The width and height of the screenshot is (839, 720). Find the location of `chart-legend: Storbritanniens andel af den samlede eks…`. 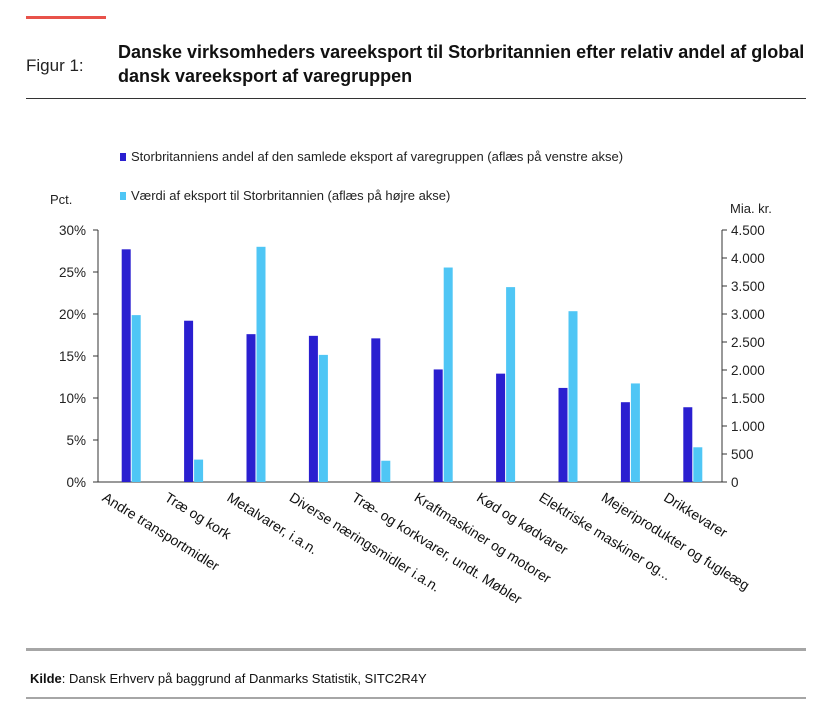

chart-legend: Storbritanniens andel af den samlede eks… is located at coordinates (371, 176).